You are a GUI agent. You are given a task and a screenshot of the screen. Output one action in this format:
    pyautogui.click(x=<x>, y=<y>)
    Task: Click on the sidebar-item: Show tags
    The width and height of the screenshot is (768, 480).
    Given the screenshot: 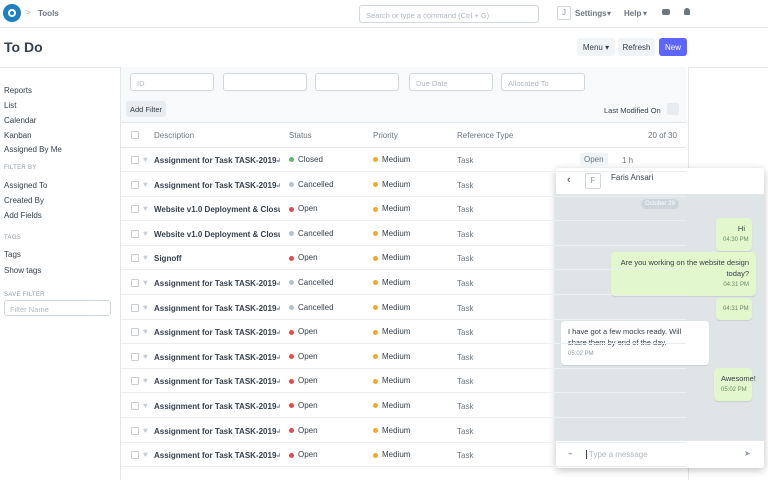 What is the action you would take?
    pyautogui.click(x=23, y=270)
    